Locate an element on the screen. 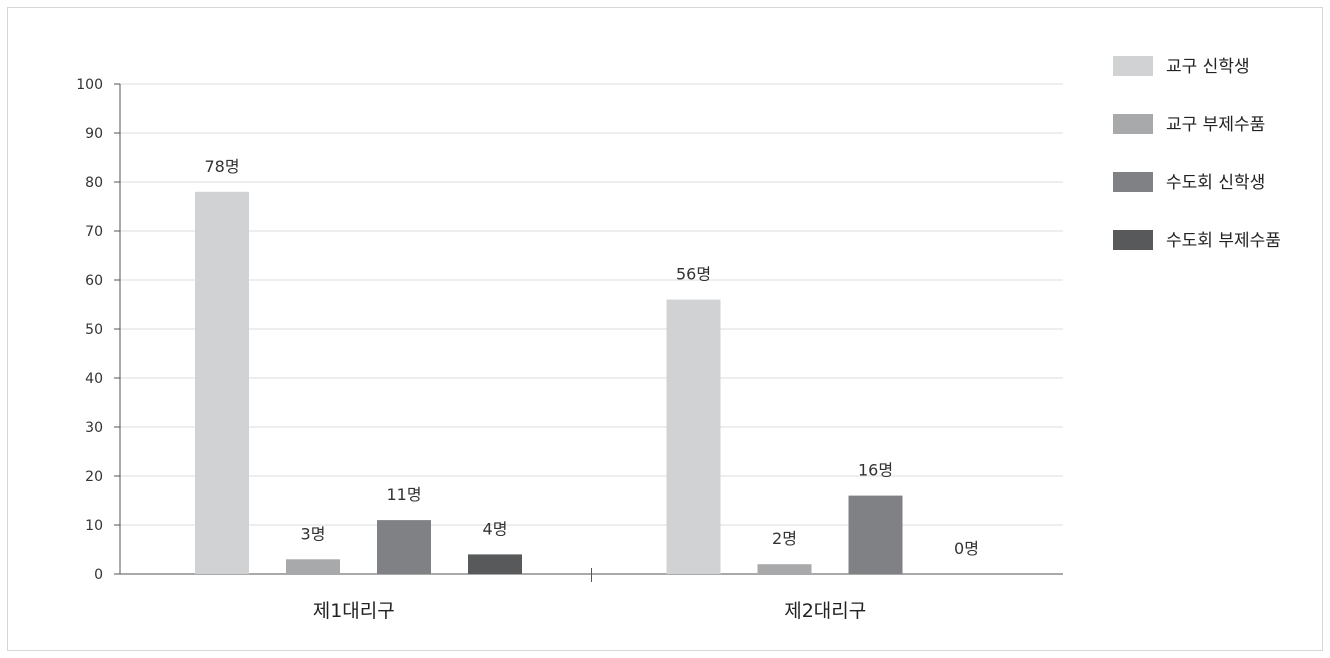  data-label: 16명 is located at coordinates (875, 470).